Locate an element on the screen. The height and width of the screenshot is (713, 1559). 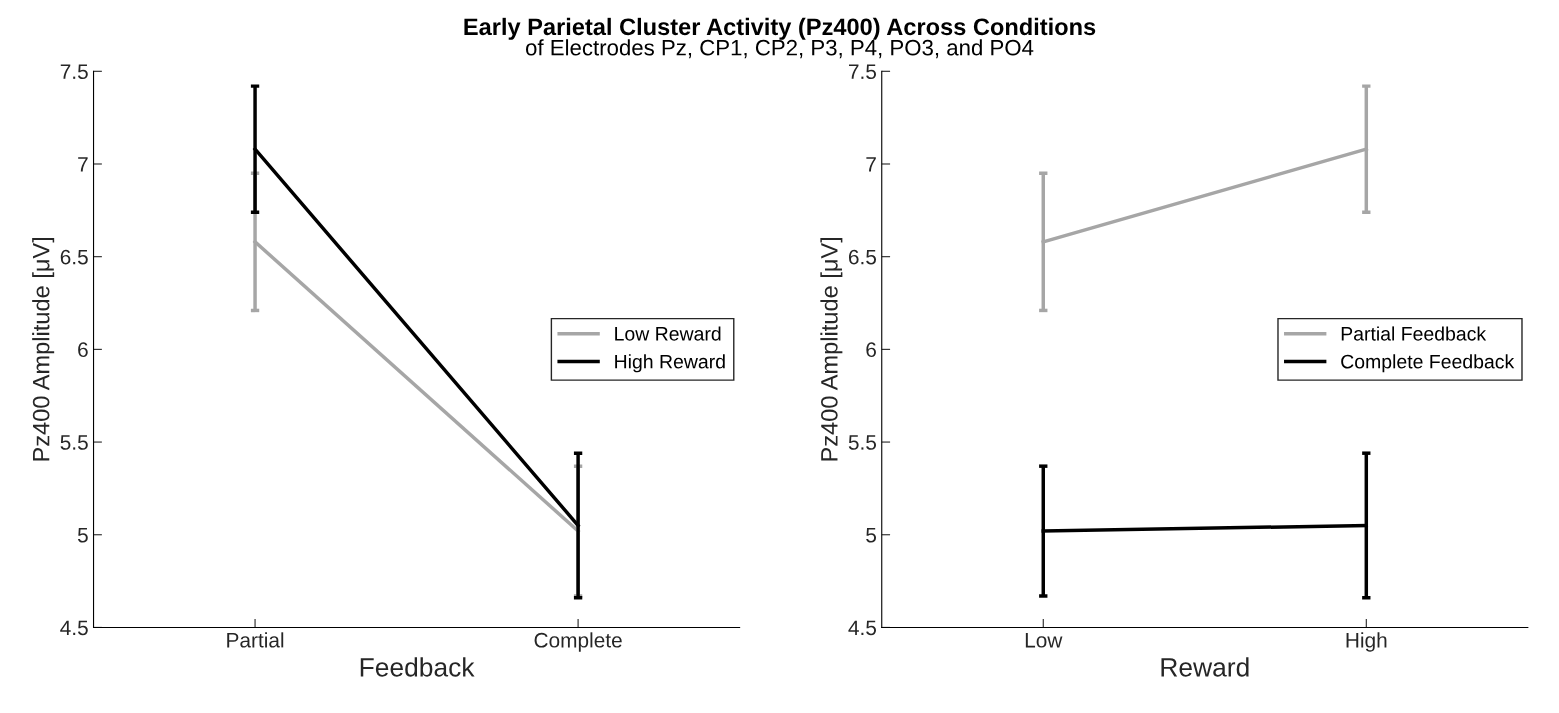
legend-label: Low Reward is located at coordinates (668, 333).